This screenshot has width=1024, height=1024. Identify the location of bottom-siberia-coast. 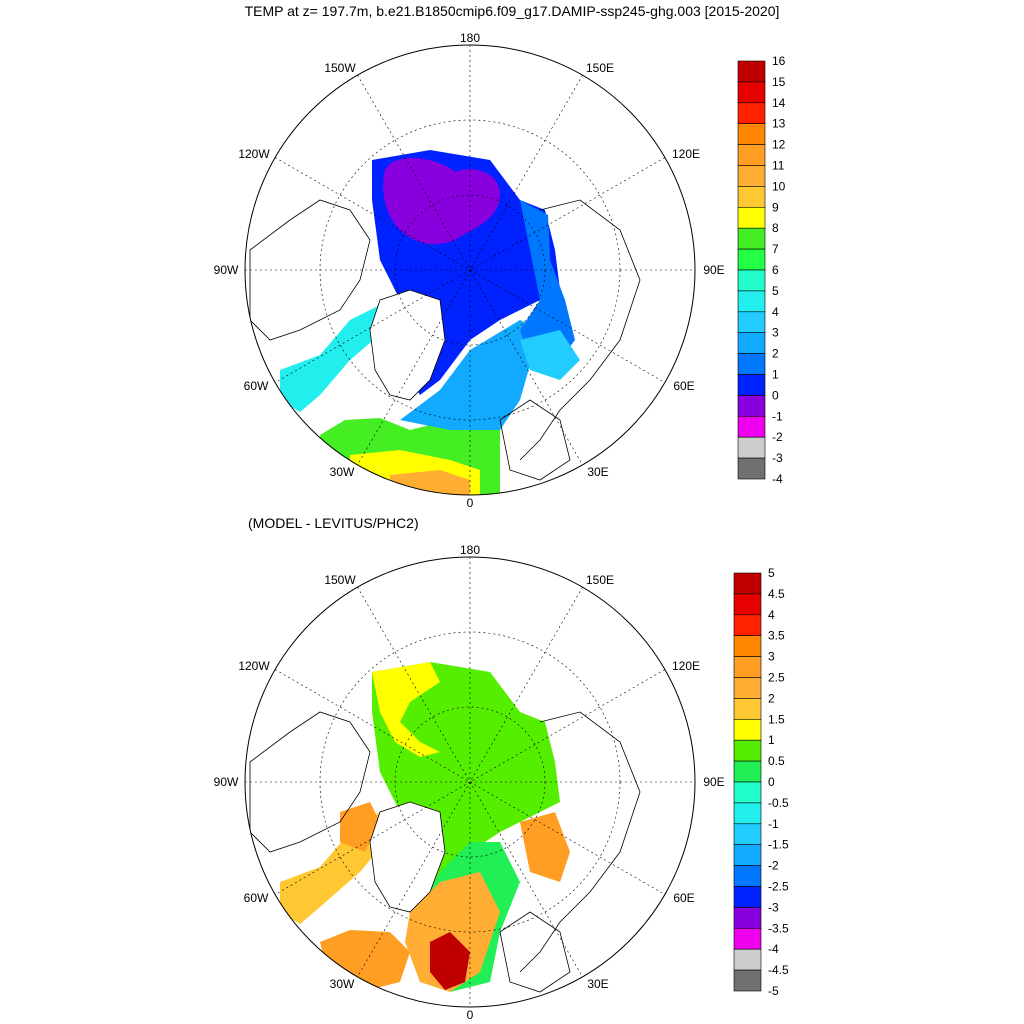
(580, 842).